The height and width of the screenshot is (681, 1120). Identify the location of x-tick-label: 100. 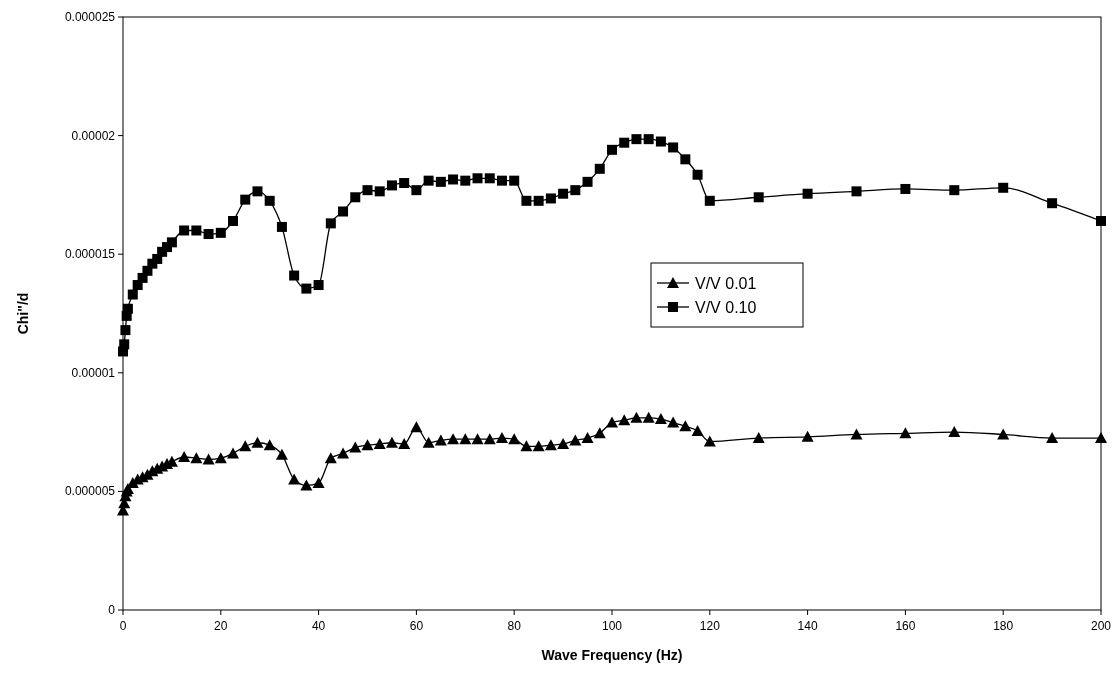
(612, 626).